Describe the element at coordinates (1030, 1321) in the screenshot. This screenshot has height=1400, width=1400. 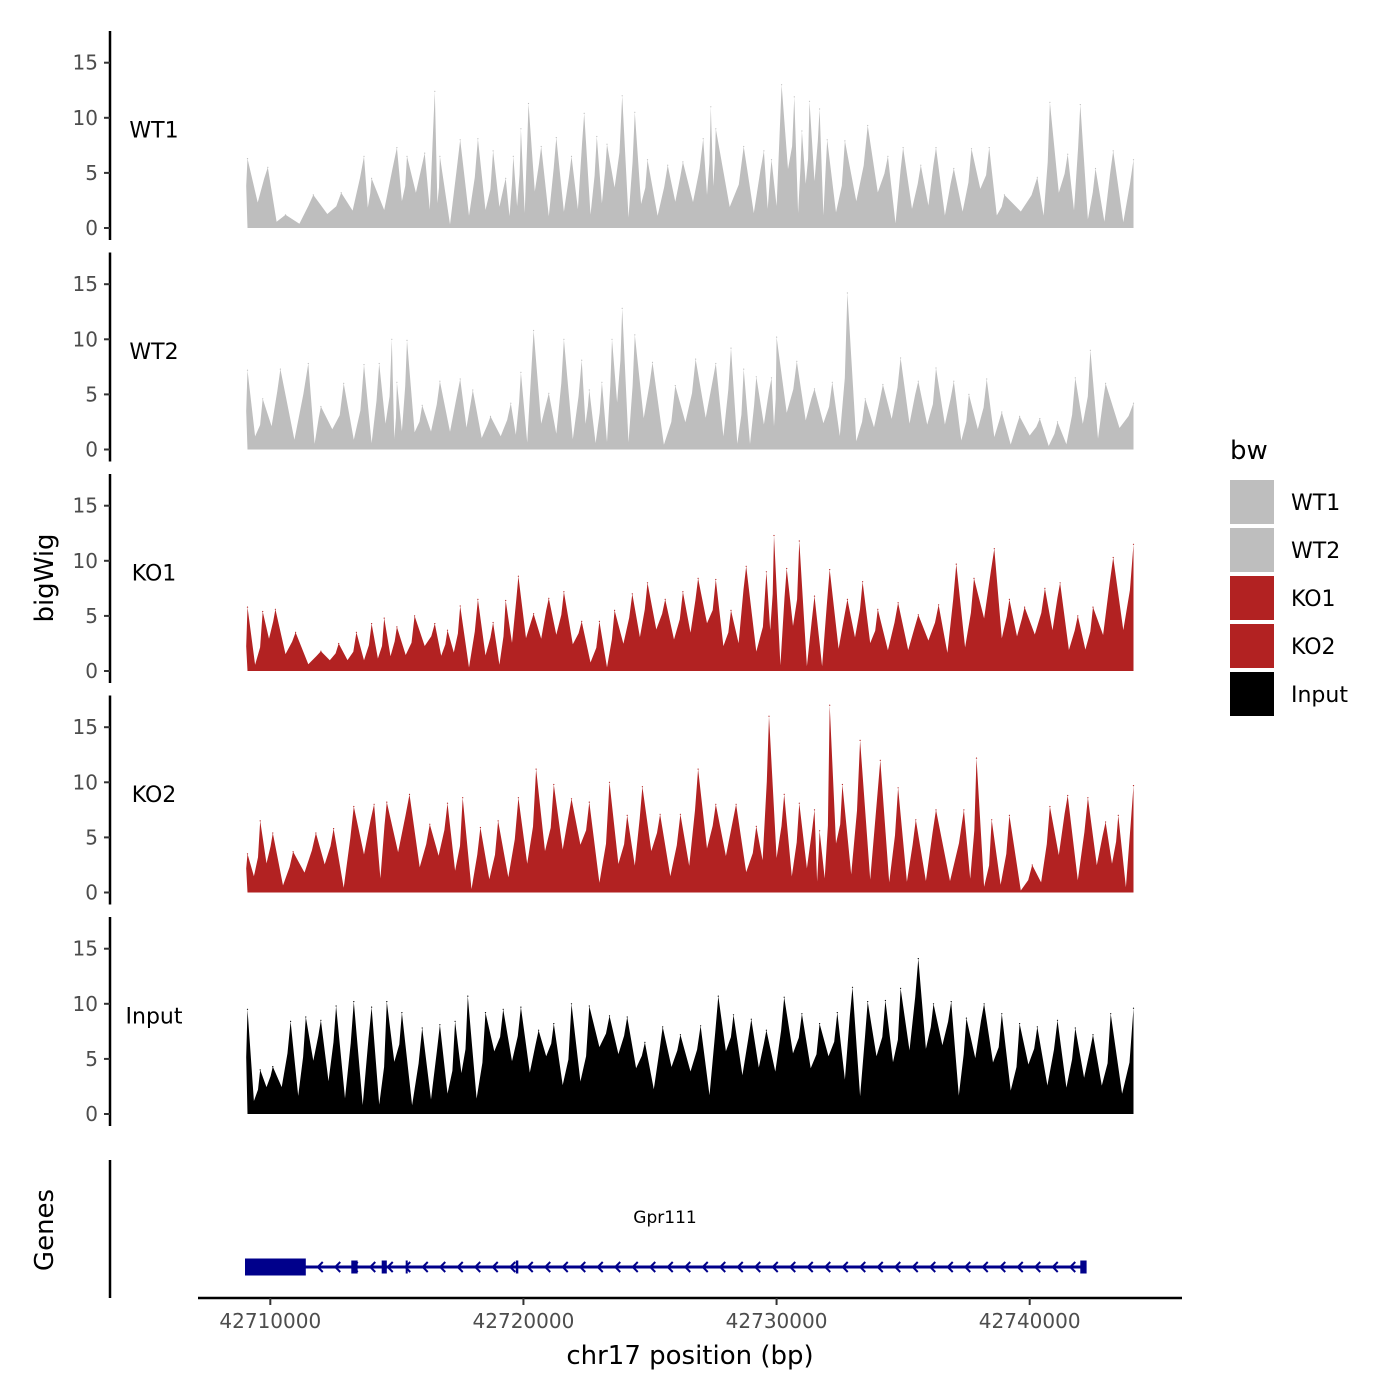
I see `x-tick-label: 42740000` at that location.